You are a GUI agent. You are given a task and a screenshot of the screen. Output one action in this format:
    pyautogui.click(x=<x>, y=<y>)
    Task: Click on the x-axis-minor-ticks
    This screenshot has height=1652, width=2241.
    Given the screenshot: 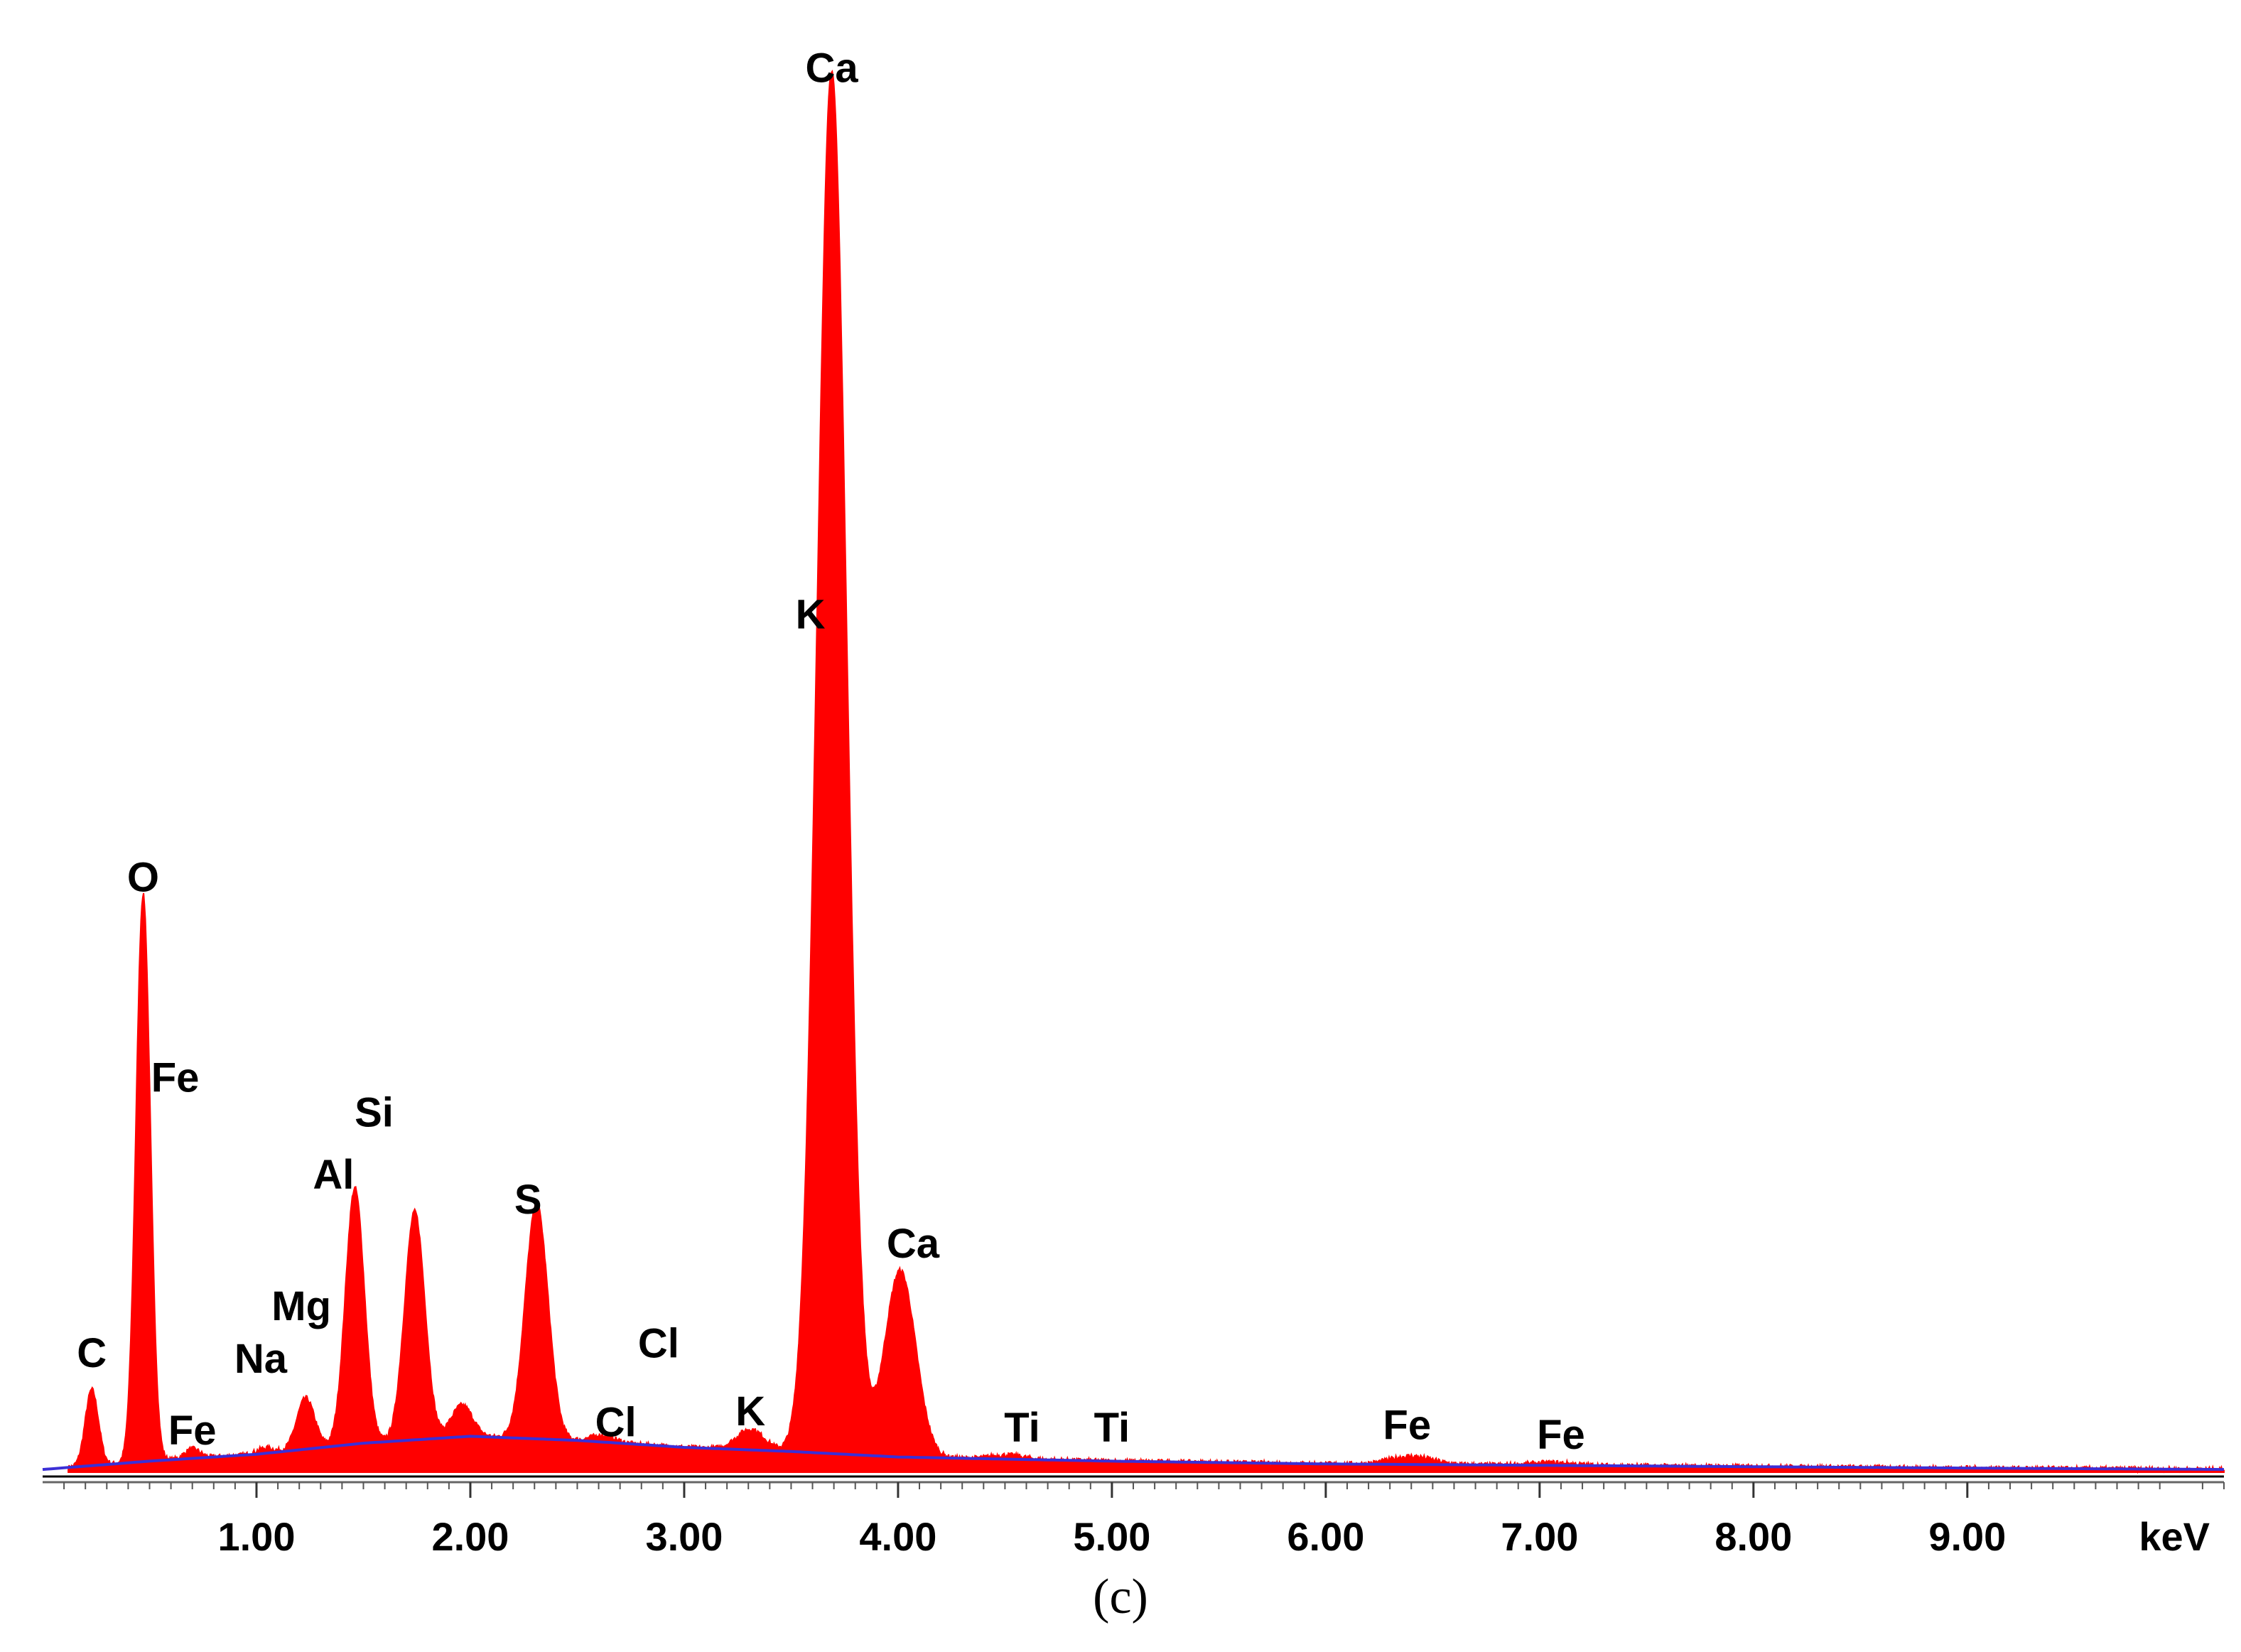 What is the action you would take?
    pyautogui.click(x=1144, y=1486)
    